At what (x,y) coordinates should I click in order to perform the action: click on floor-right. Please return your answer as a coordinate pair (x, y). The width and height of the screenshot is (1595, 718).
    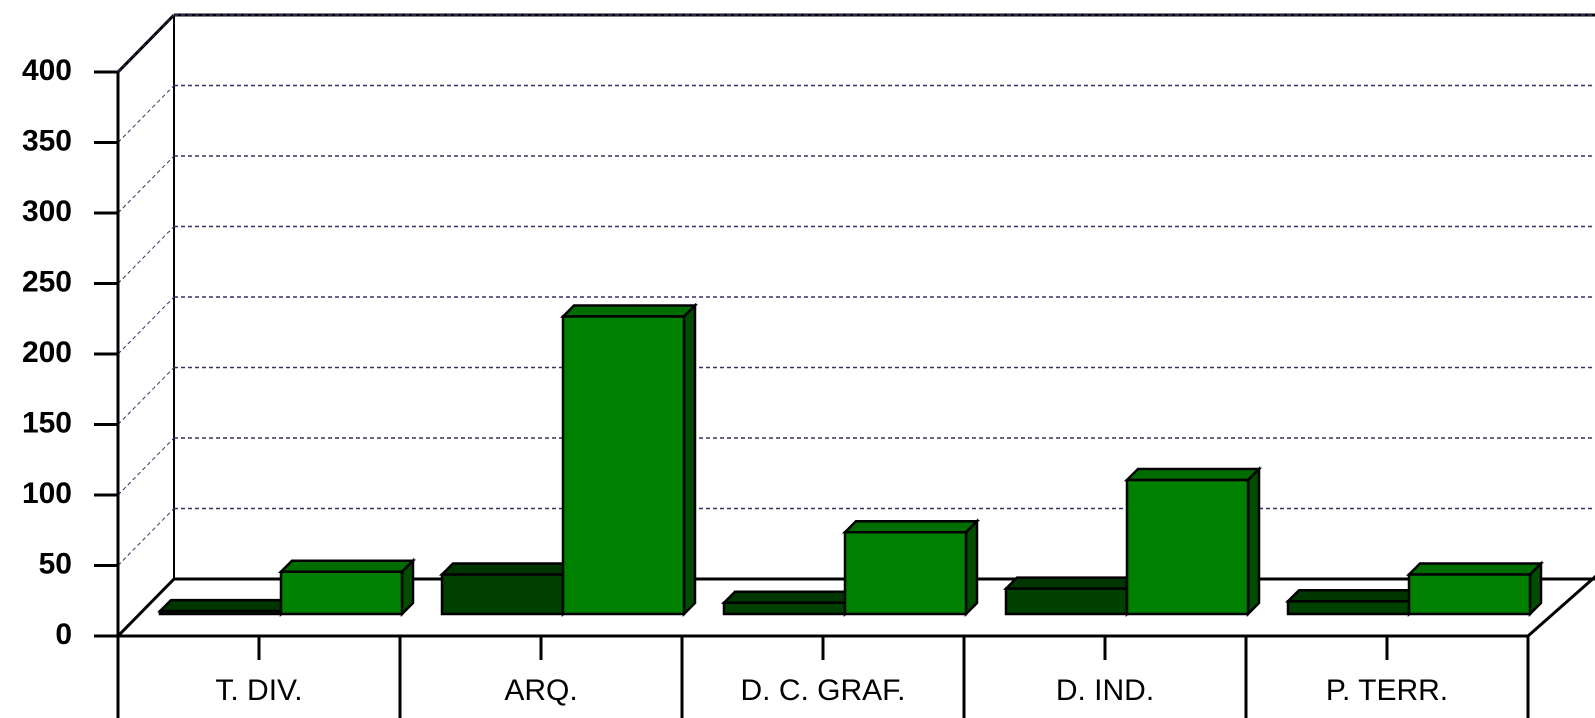
    Looking at the image, I should click on (1561, 606).